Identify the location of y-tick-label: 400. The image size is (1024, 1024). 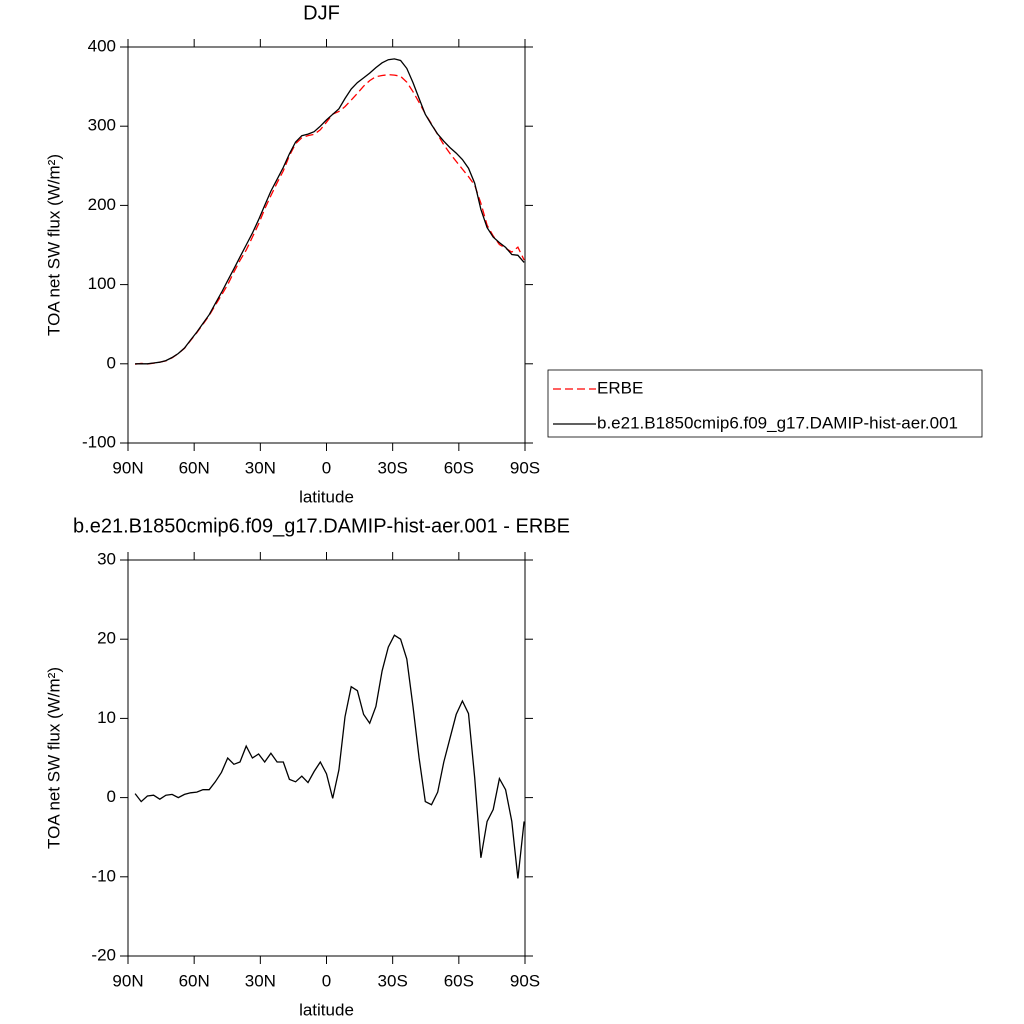
(102, 45).